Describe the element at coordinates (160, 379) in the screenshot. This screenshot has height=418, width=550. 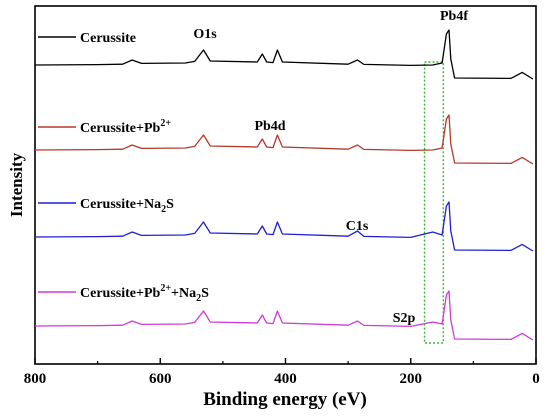
I see `x-tick-label: 600` at that location.